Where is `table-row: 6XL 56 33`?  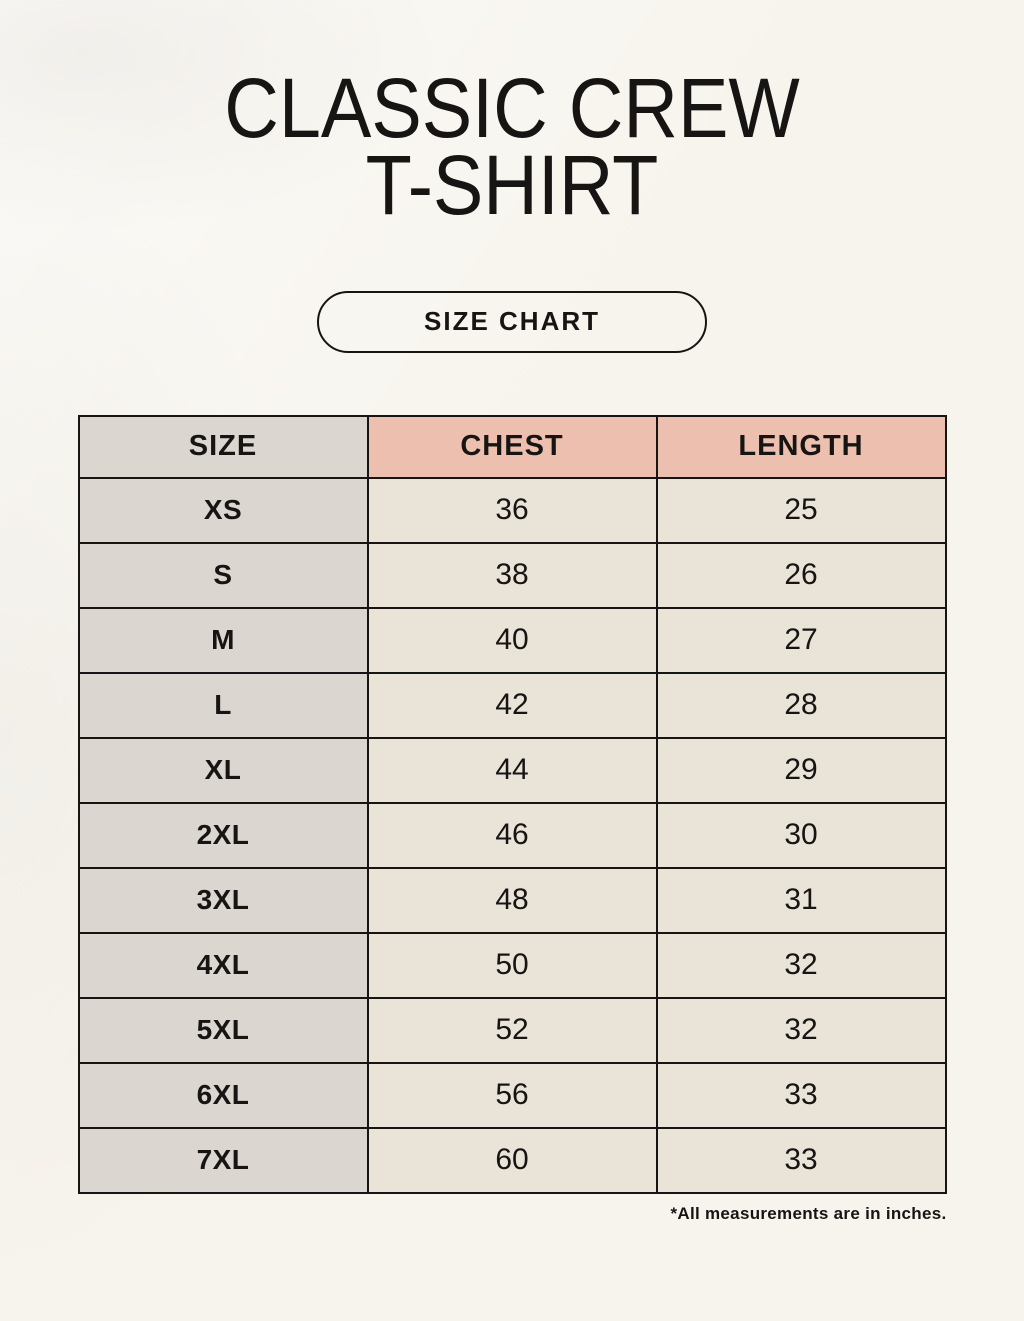
table-row: 6XL 56 33 is located at coordinates (512, 1095).